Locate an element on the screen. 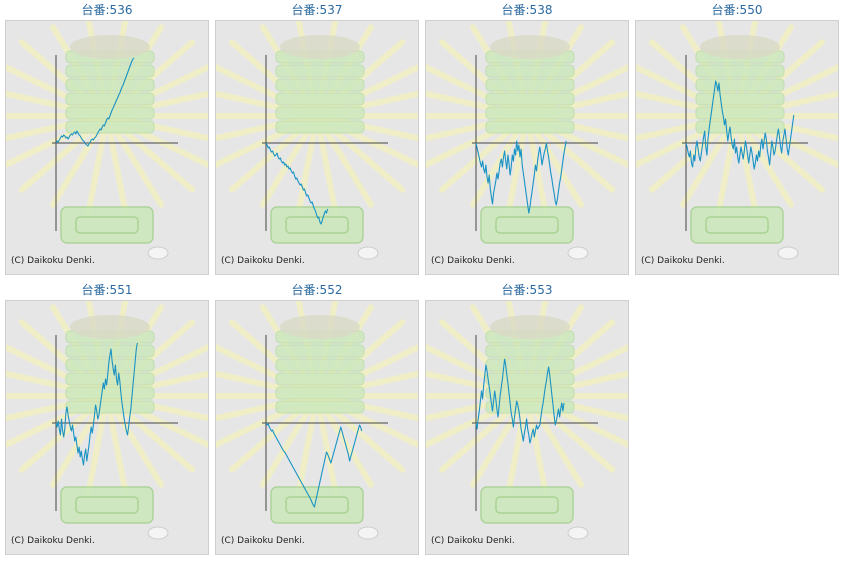 Image resolution: width=845 pixels, height=561 pixels. machine-chart-card: 台番:536 (C) Daikoku Denki. is located at coordinates (107, 137).